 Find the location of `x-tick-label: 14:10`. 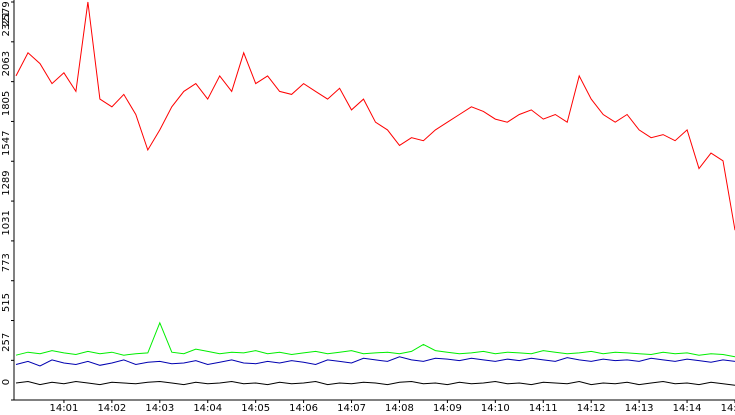

x-tick-label: 14:10 is located at coordinates (495, 408).